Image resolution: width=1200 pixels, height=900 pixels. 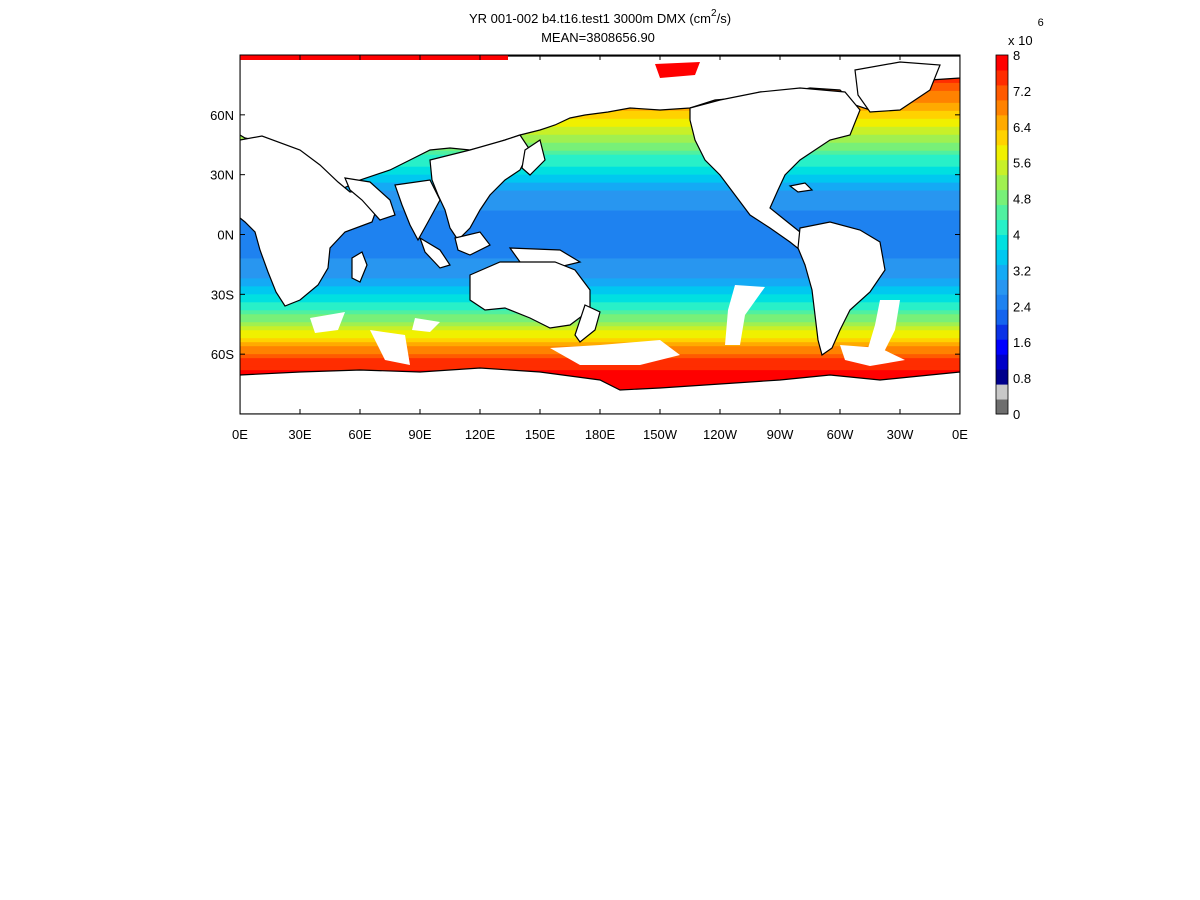 What do you see at coordinates (1022, 306) in the screenshot?
I see `colorbar-tick-label: 2.4` at bounding box center [1022, 306].